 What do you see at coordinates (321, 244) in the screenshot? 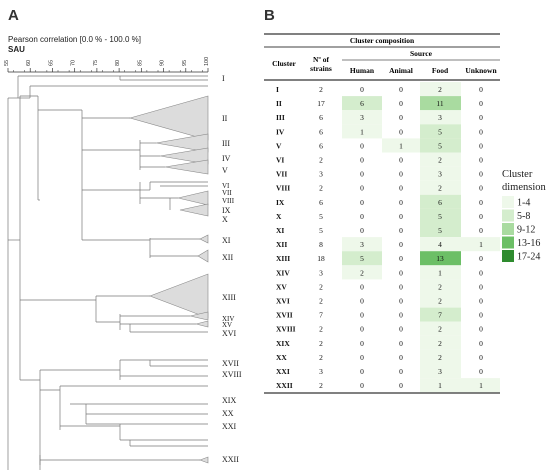
I see `table-cell-strains: 8` at bounding box center [321, 244].